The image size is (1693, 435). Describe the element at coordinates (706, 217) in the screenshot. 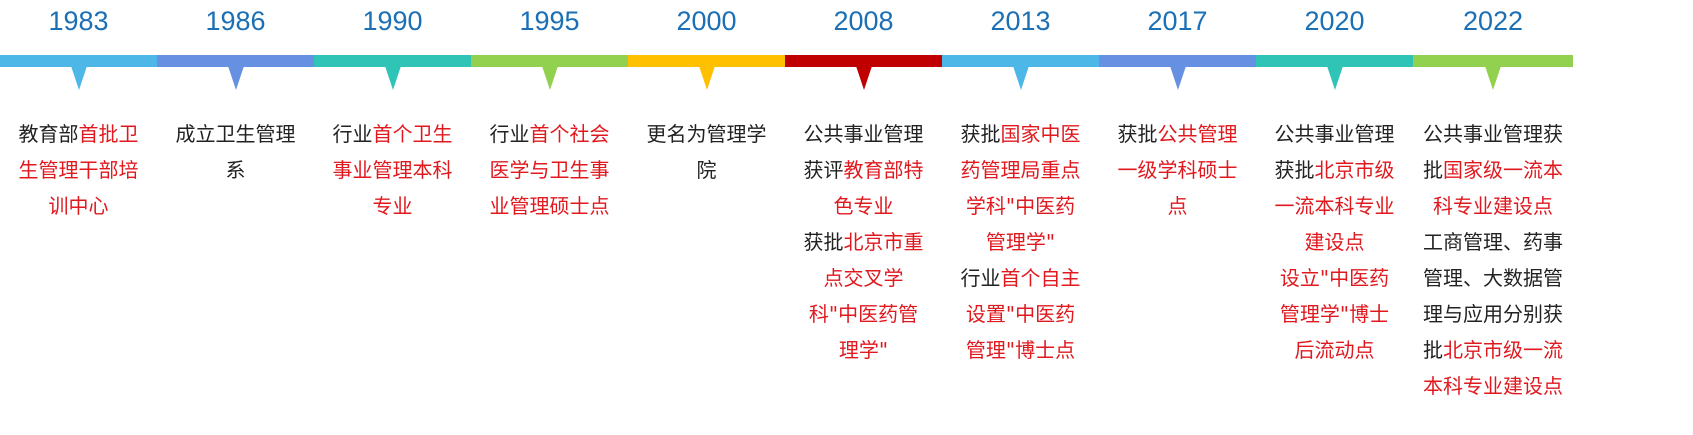

I see `timeline-event-2000: 2000 更名为管理学院` at that location.